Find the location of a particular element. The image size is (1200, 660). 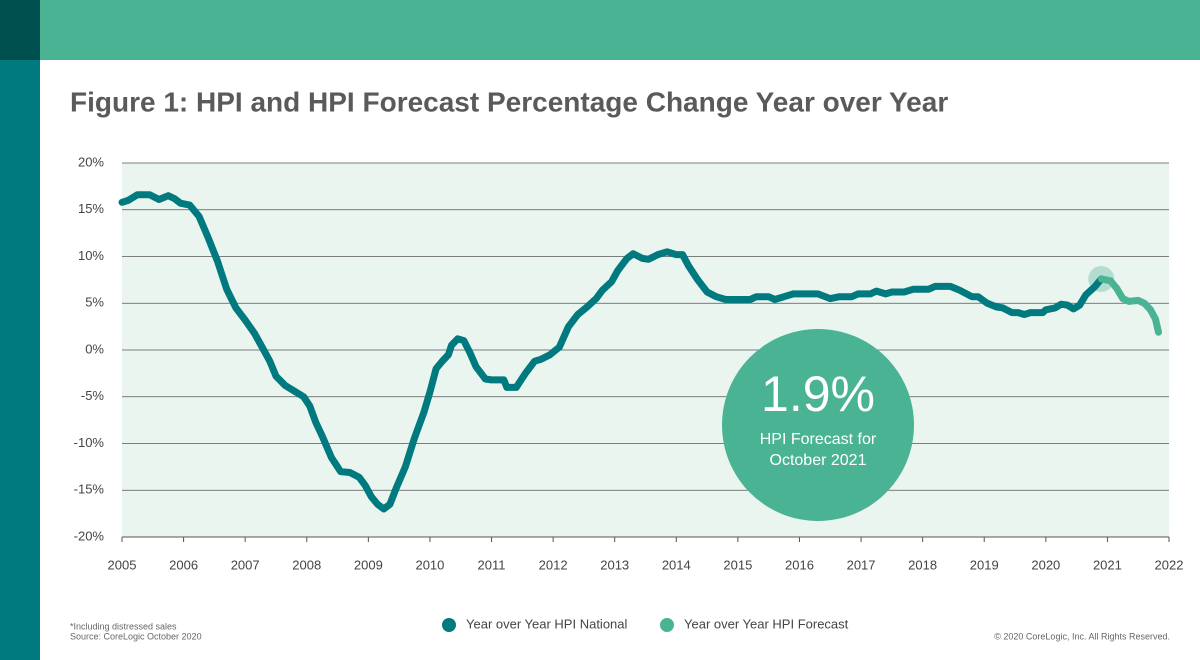

header-band is located at coordinates (600, 30).